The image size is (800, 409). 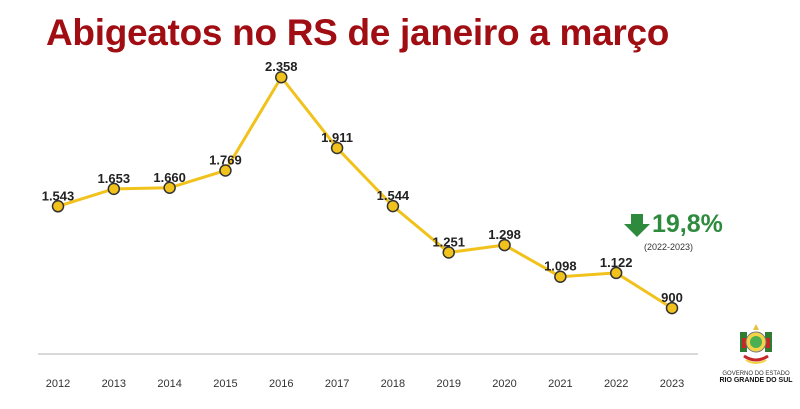 What do you see at coordinates (114, 384) in the screenshot?
I see `x-tick-2013: 2013` at bounding box center [114, 384].